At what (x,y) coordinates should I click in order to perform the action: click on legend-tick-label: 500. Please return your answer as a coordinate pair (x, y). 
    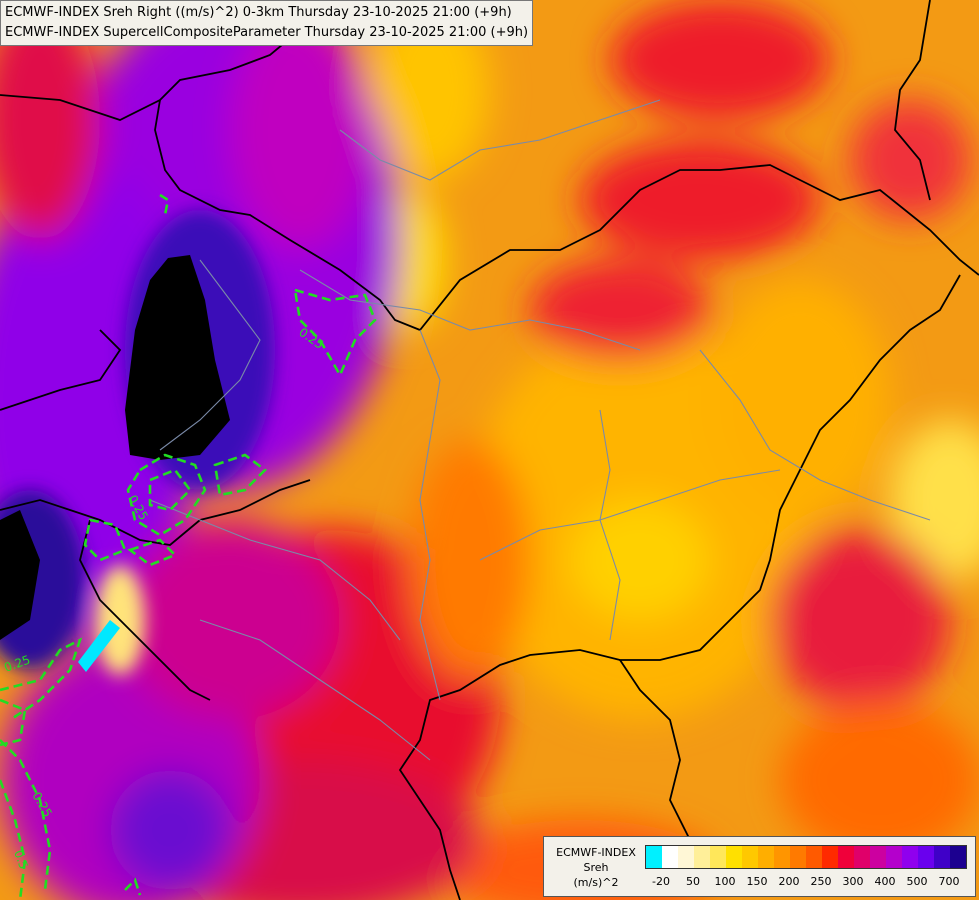
    Looking at the image, I should click on (917, 881).